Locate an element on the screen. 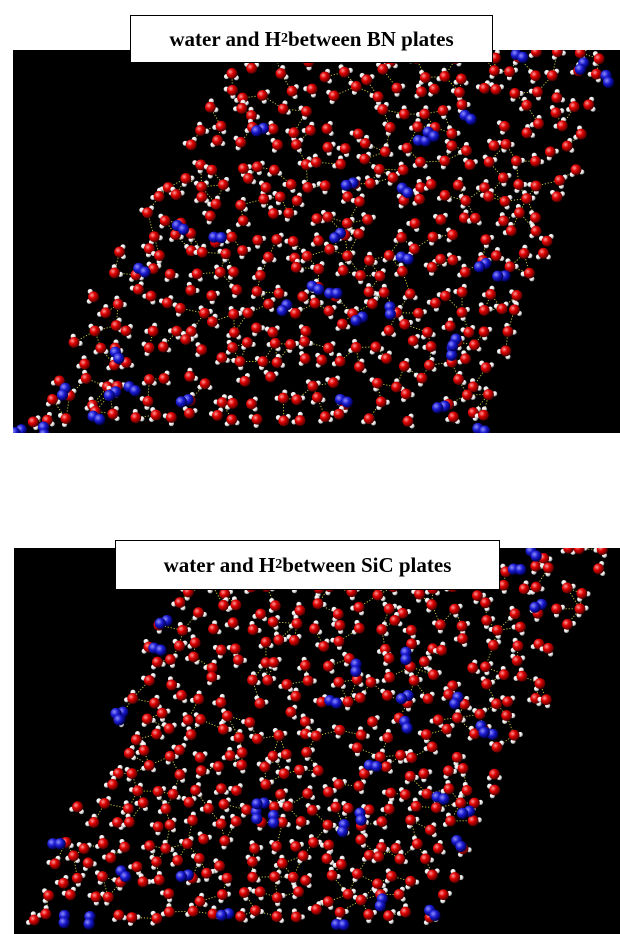 This screenshot has width=620, height=934. hydrogen-bond is located at coordinates (270, 362).